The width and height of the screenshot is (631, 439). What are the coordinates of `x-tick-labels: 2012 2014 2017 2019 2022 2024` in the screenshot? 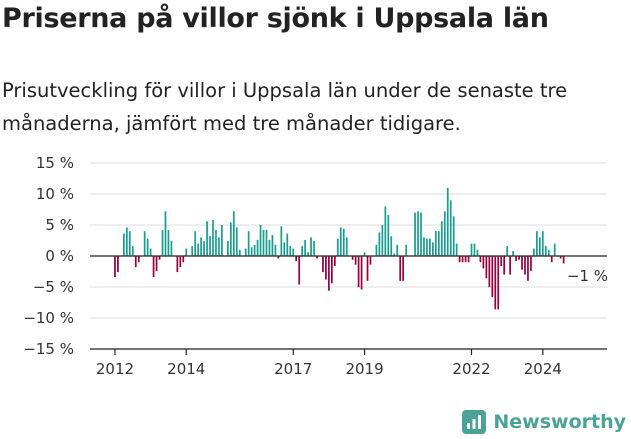 It's located at (329, 363).